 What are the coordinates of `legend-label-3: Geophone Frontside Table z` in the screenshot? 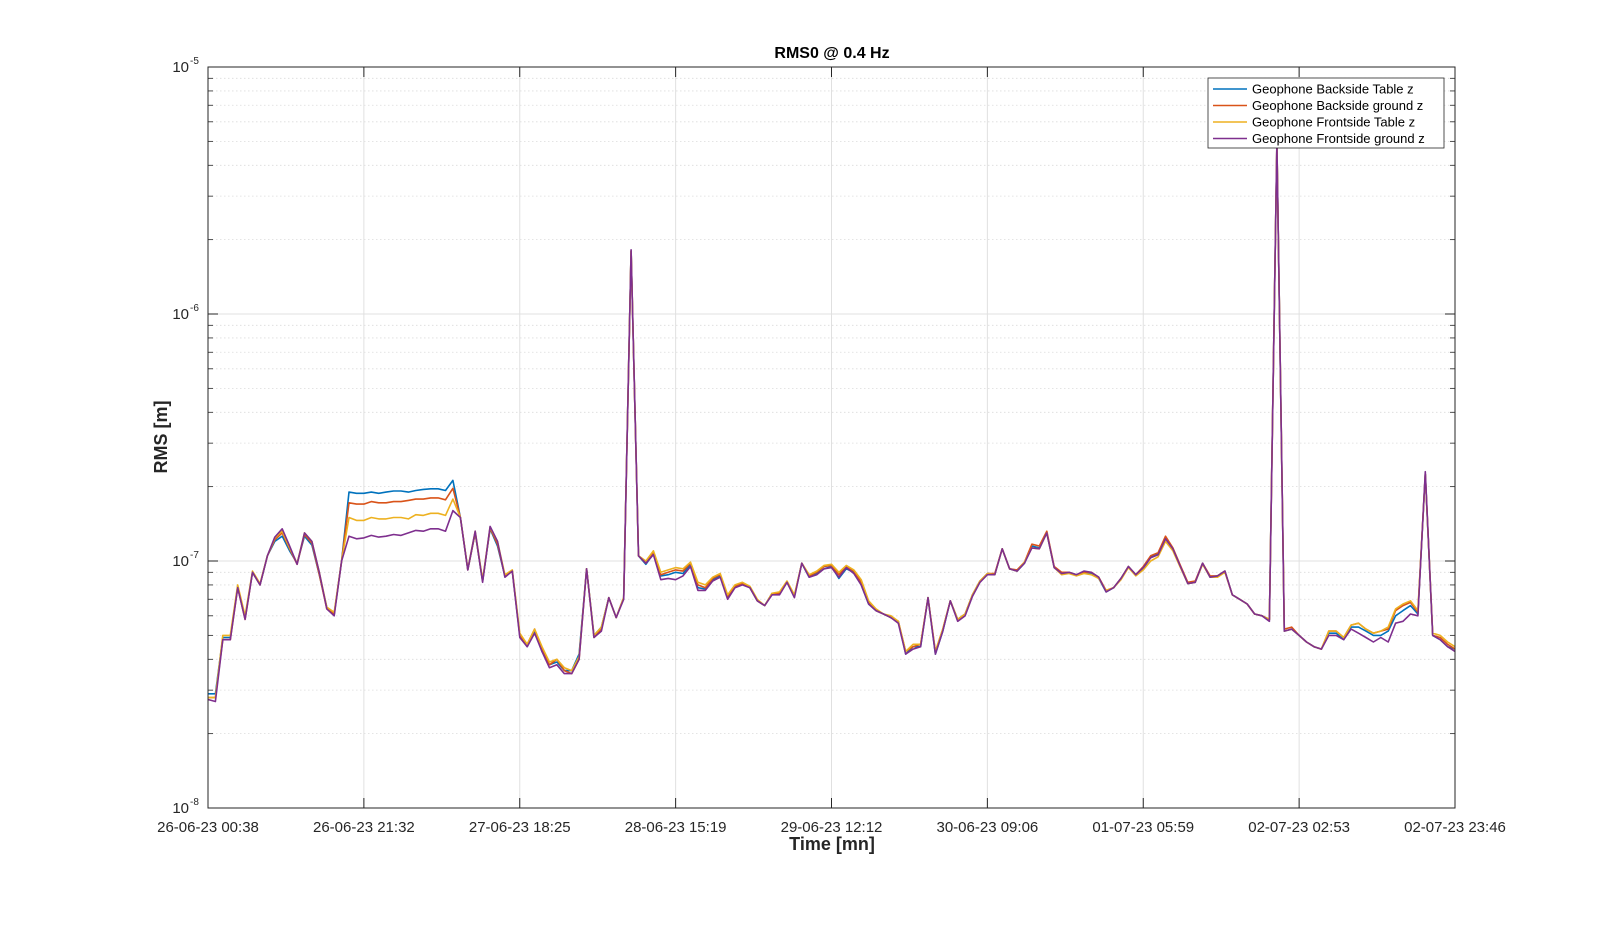 It's located at (1333, 122).